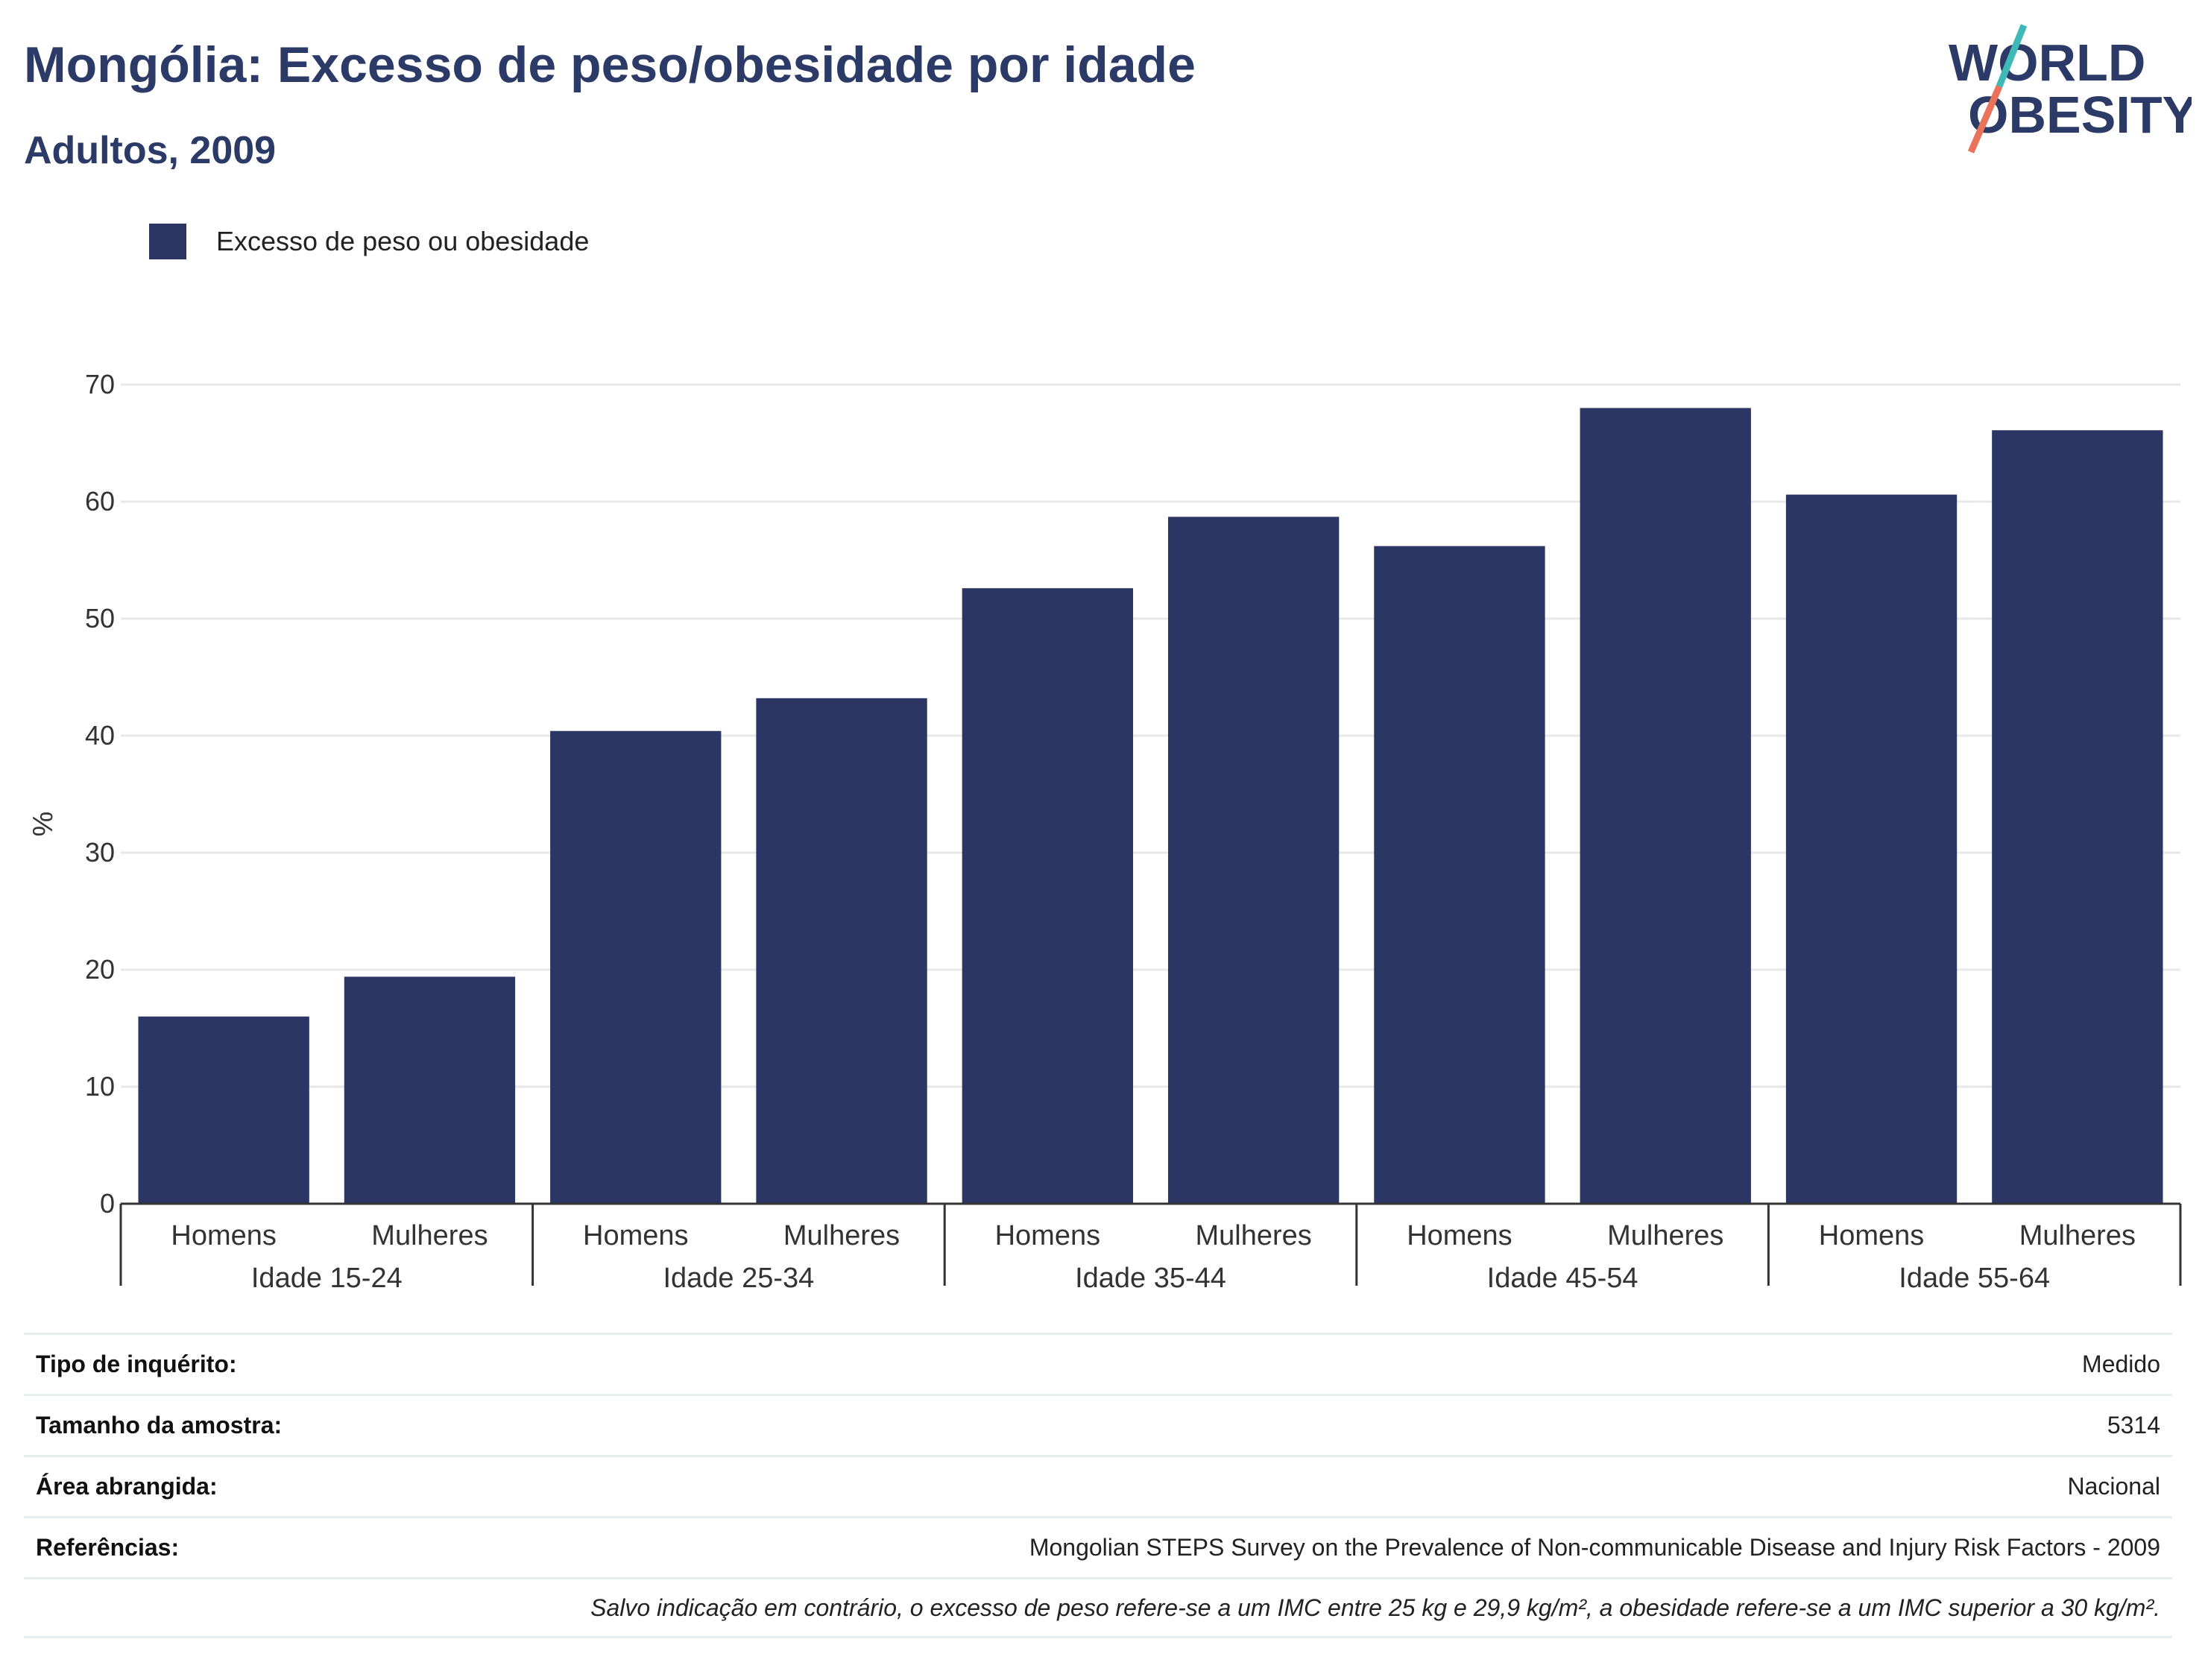 This screenshot has width=2205, height=1680. What do you see at coordinates (108, 1547) in the screenshot?
I see `info-label: Referências:` at bounding box center [108, 1547].